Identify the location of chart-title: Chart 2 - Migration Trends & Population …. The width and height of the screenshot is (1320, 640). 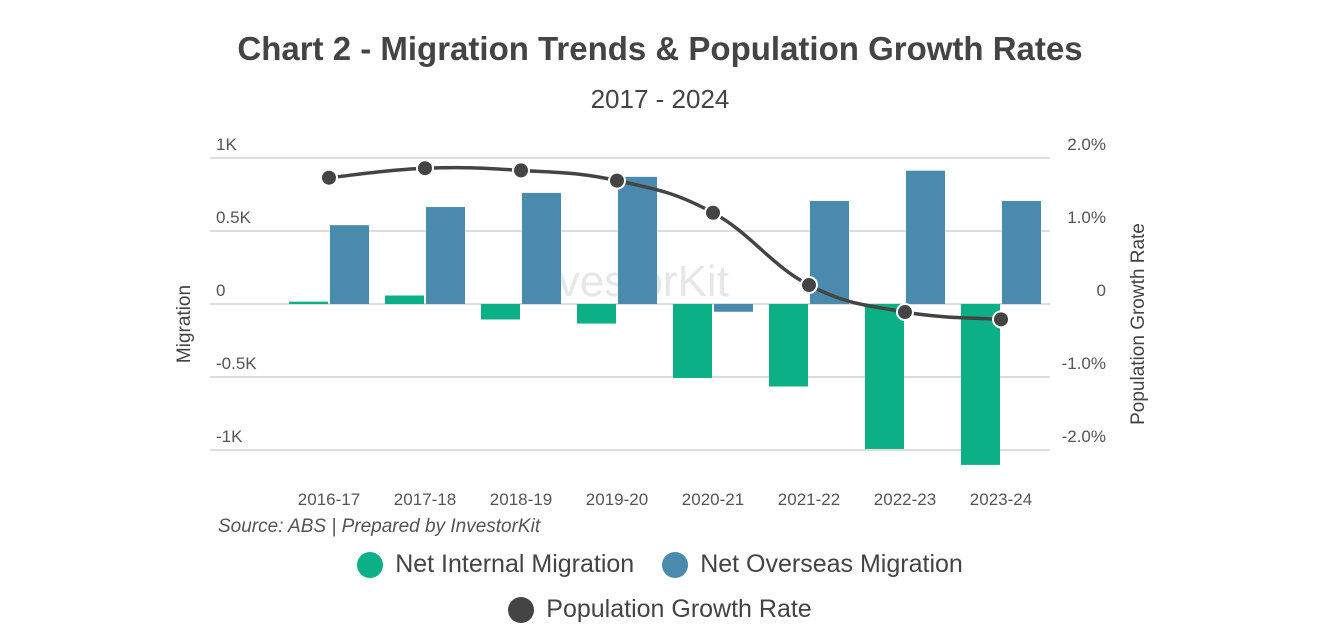
(660, 48).